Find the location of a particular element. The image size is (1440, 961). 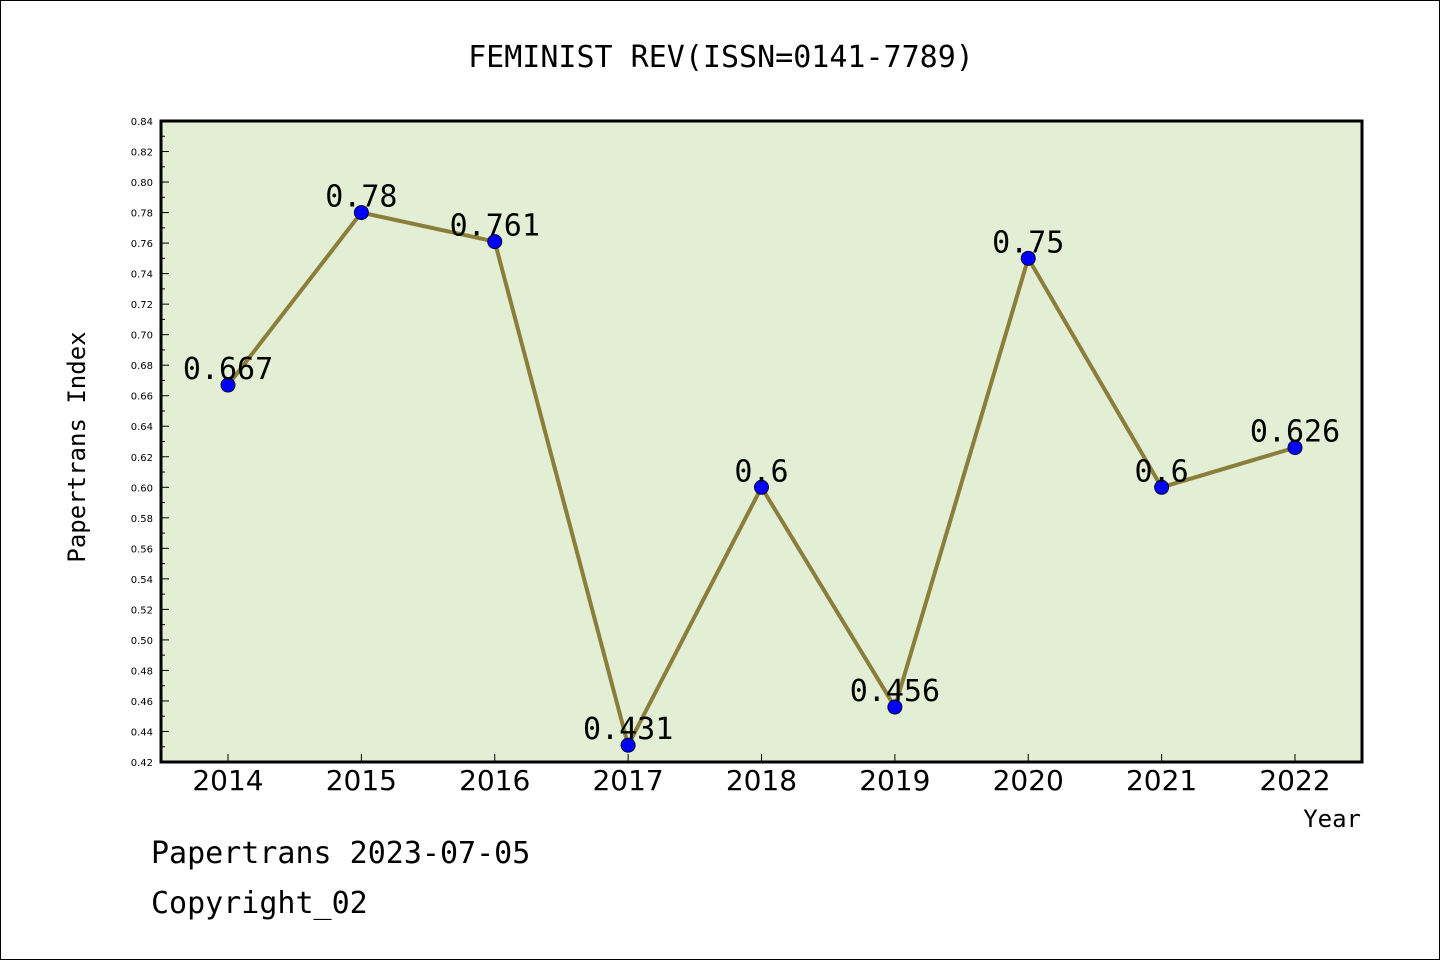

data-label: 0.431 is located at coordinates (628, 729).